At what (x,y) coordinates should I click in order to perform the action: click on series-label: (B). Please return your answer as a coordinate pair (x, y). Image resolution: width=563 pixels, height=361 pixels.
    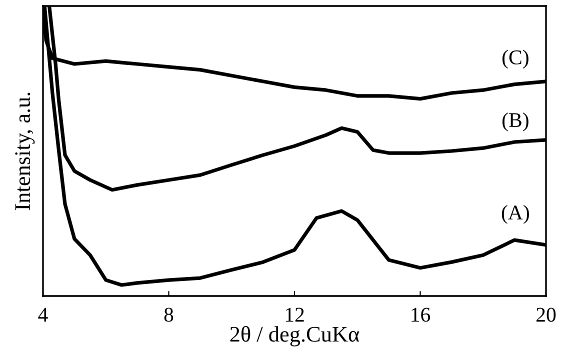
    Looking at the image, I should click on (515, 122).